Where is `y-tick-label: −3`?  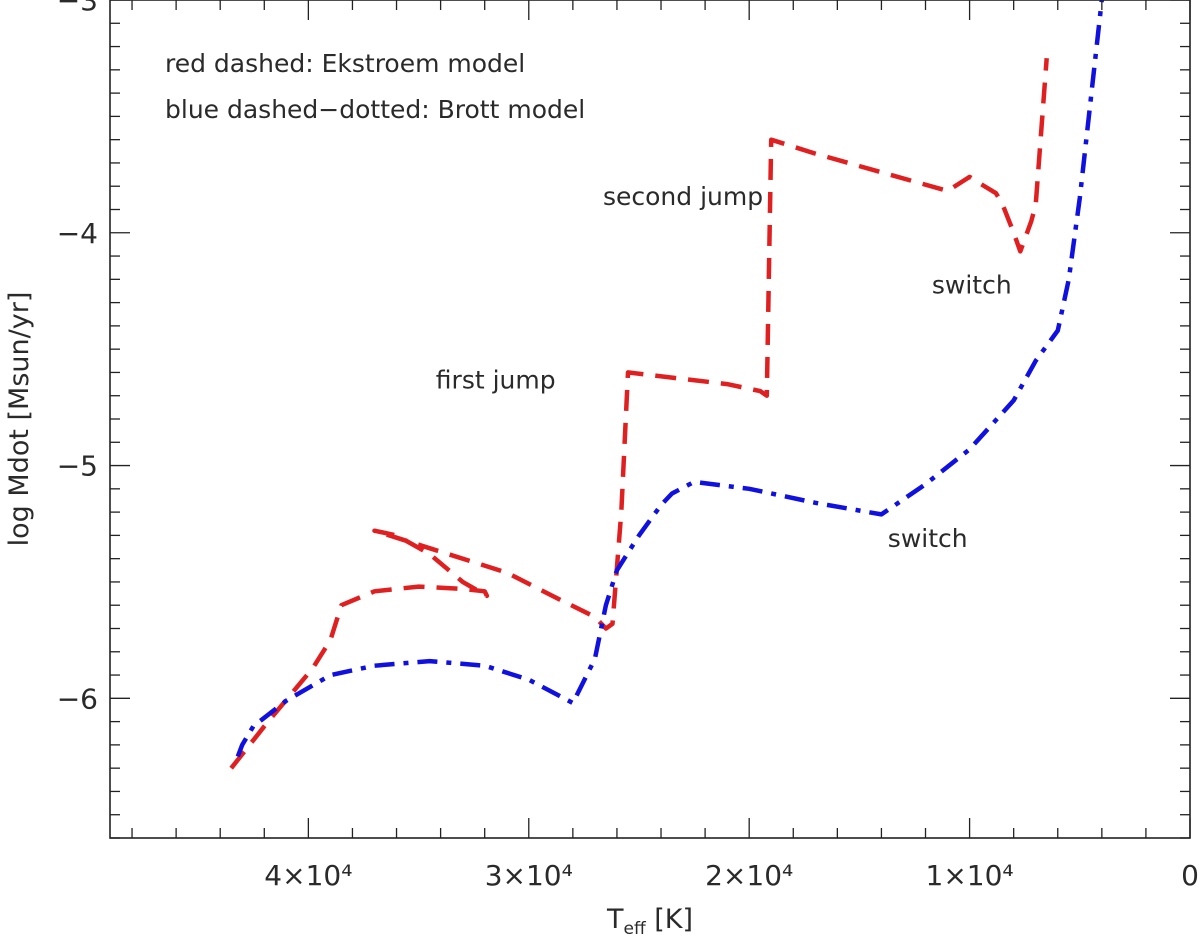 y-tick-label: −3 is located at coordinates (77, 8).